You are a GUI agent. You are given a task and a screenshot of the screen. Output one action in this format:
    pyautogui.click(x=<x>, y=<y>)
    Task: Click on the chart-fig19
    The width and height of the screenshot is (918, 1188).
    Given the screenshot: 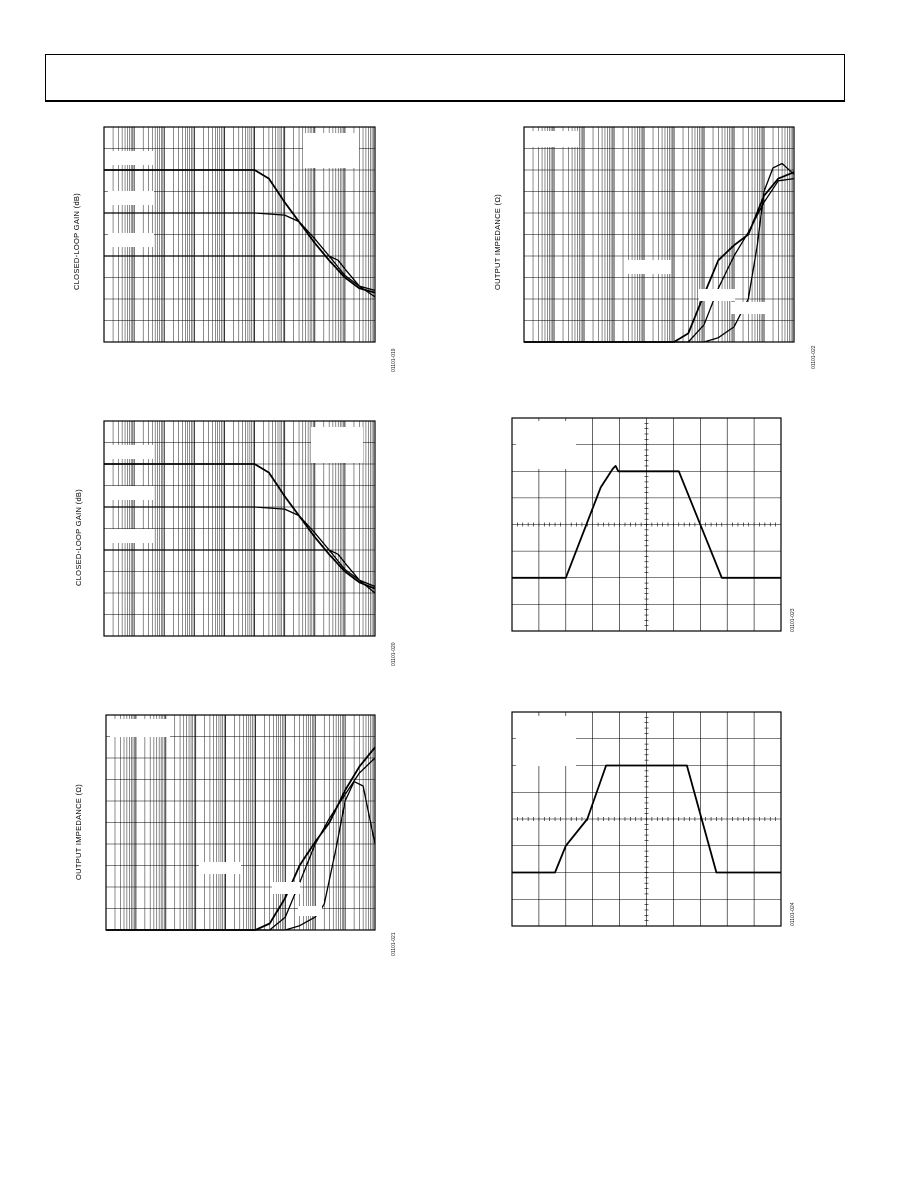 What is the action you would take?
    pyautogui.click(x=239, y=234)
    